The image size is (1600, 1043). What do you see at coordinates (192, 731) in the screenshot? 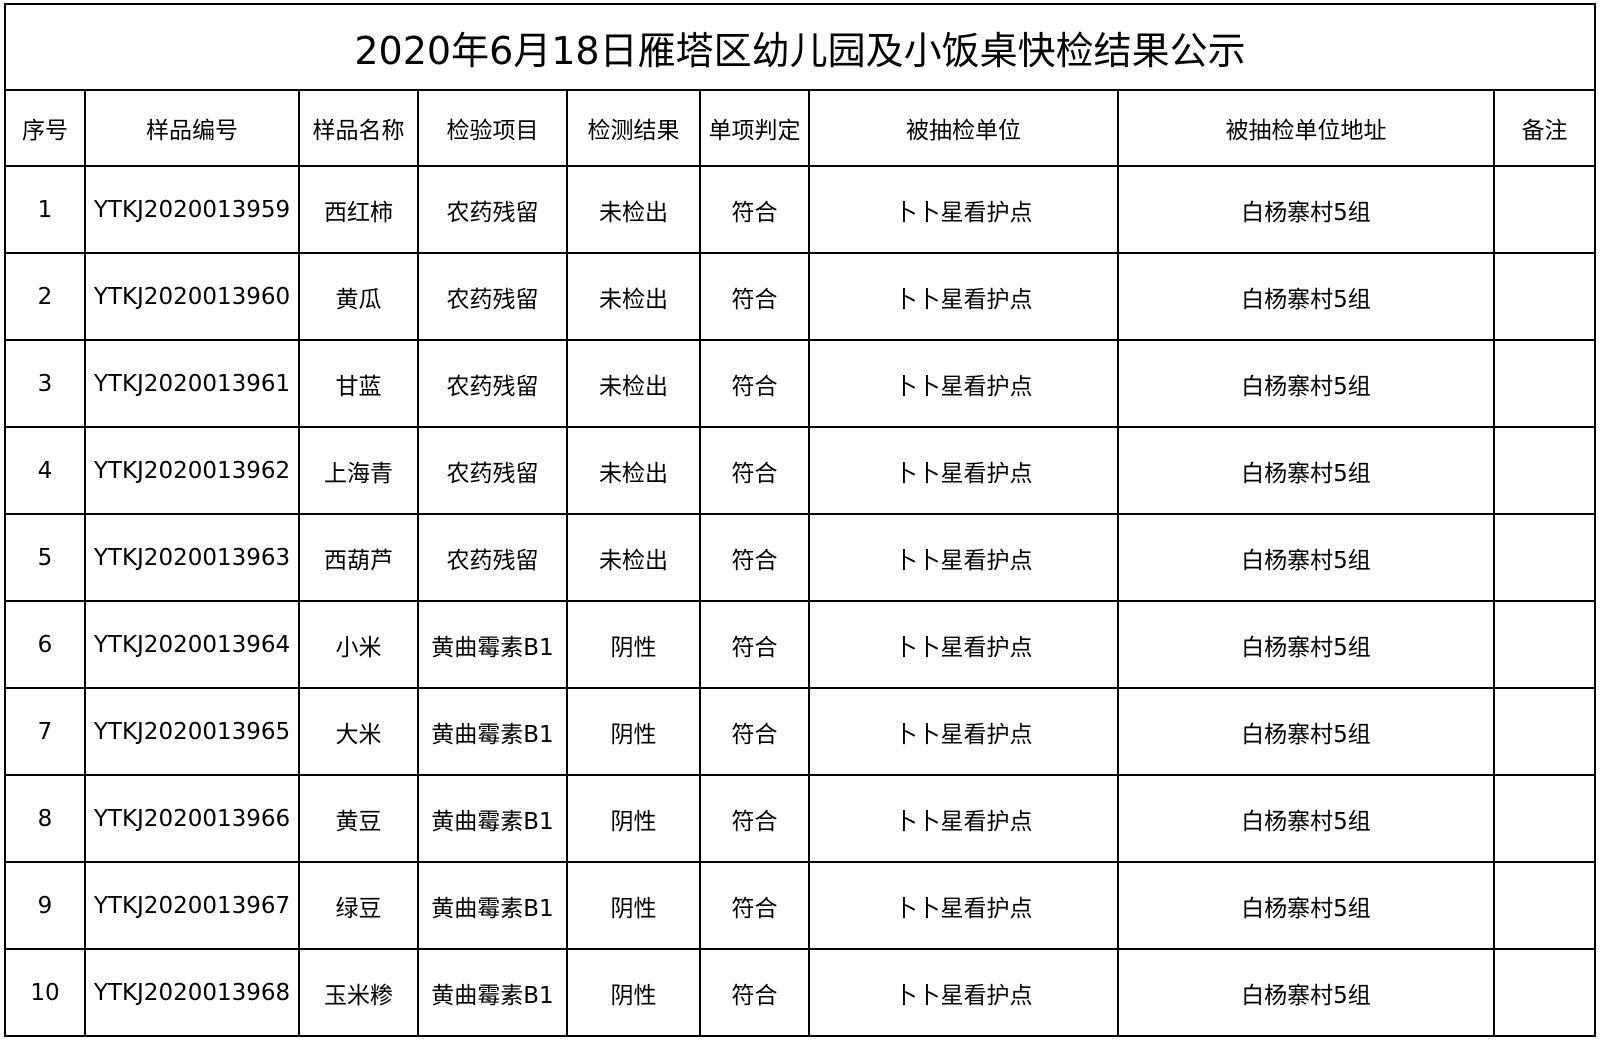
I see `table-cell: YTKJ2020013965` at bounding box center [192, 731].